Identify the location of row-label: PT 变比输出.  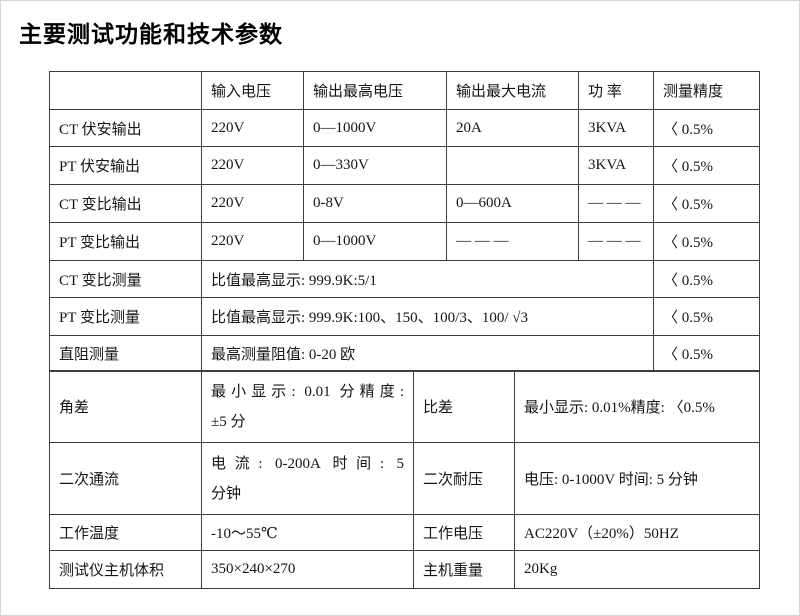
(125, 241).